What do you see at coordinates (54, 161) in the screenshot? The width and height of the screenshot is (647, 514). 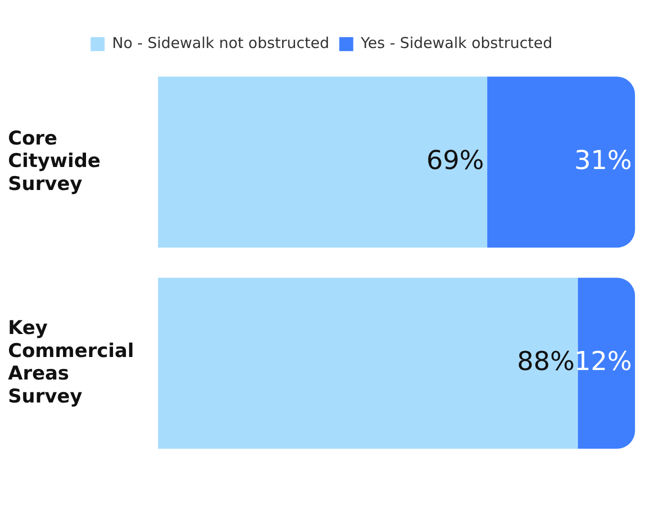 I see `y-tick-label: Core Citywide Survey` at bounding box center [54, 161].